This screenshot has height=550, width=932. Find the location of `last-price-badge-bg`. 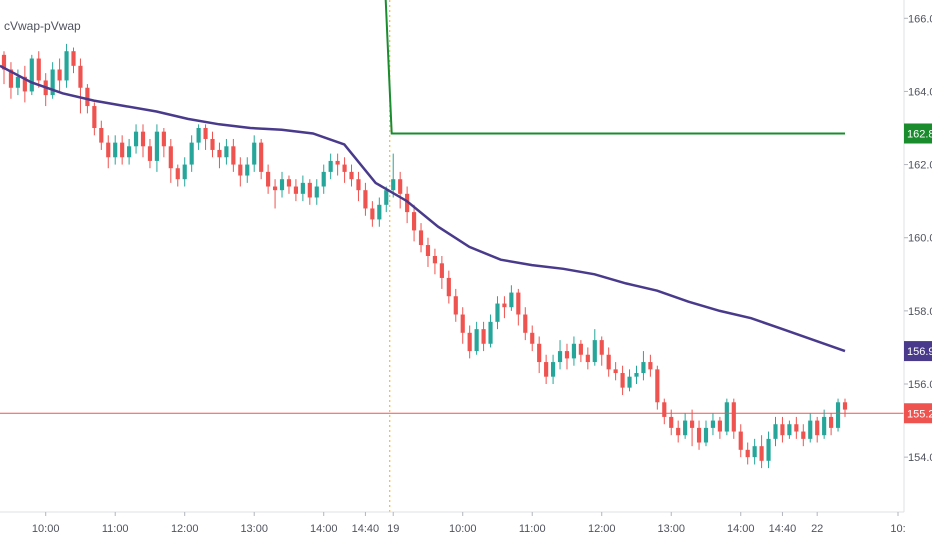

last-price-badge-bg is located at coordinates (918, 413).